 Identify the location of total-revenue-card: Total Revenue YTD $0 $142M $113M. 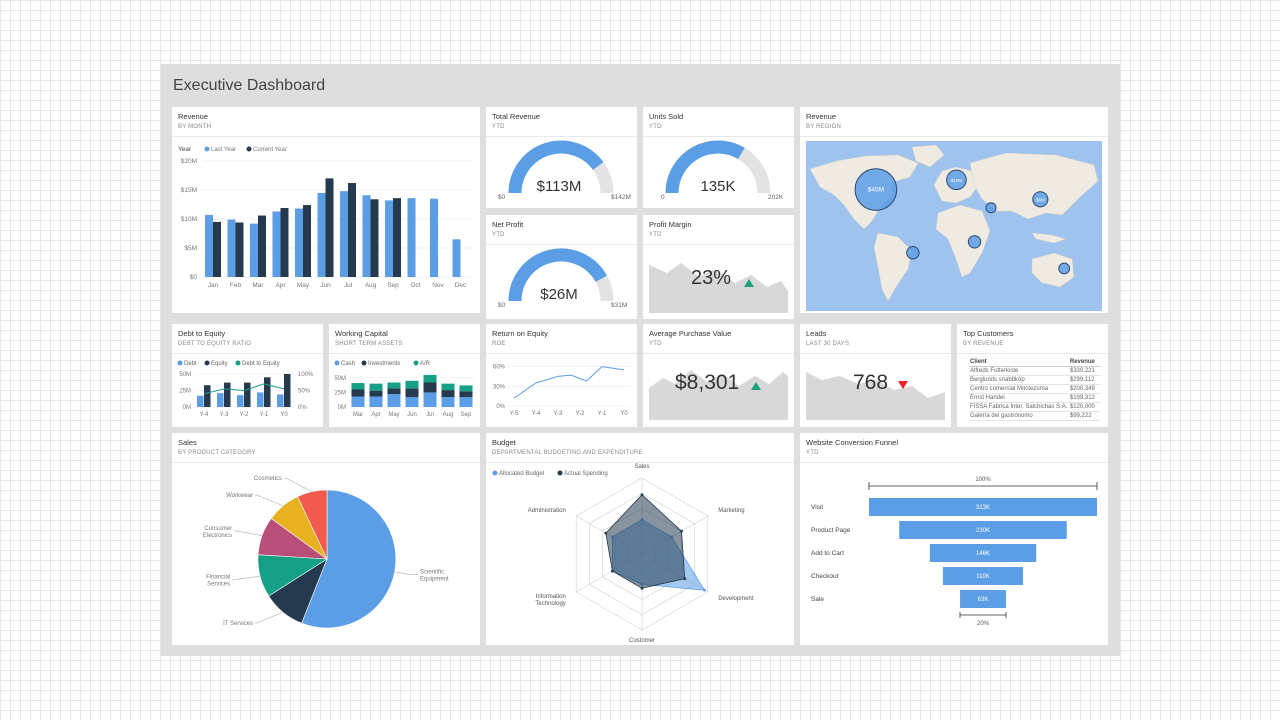
(561, 157).